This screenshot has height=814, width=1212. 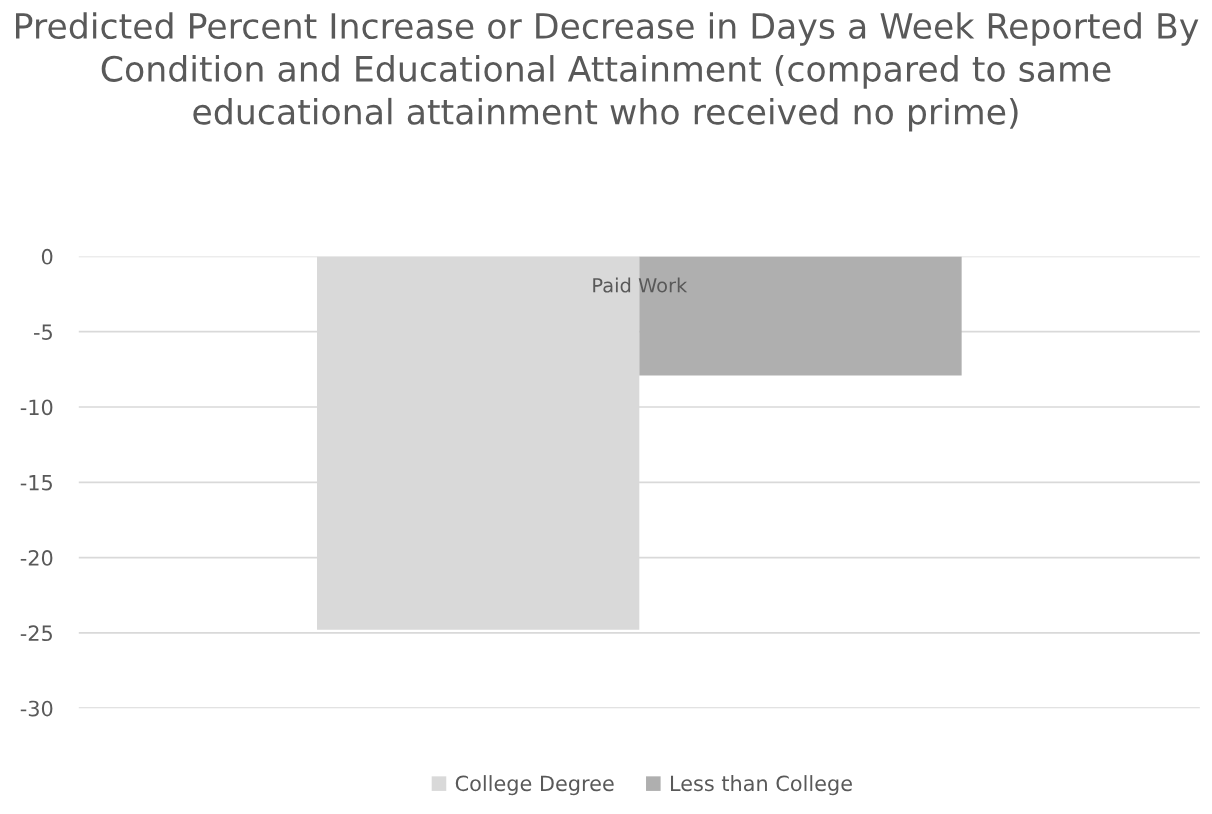 What do you see at coordinates (640, 285) in the screenshot?
I see `x-tick-label: Paid Work` at bounding box center [640, 285].